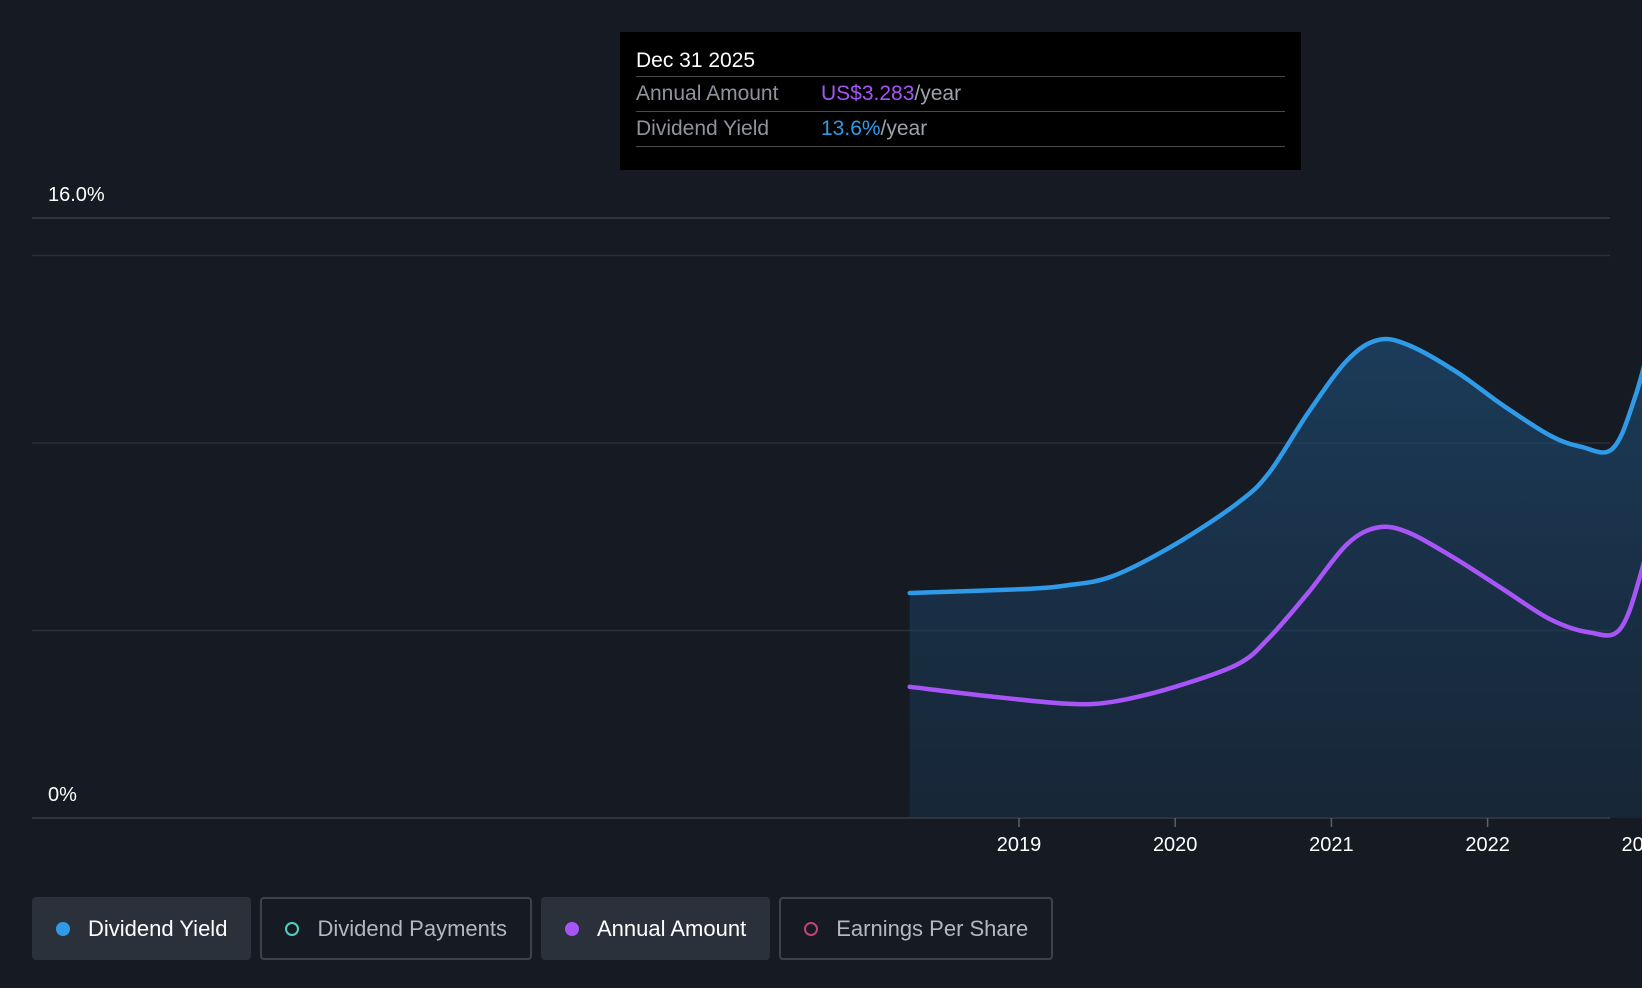 The image size is (1642, 988). I want to click on legend-annual-amount-button: Annual Amount, so click(655, 928).